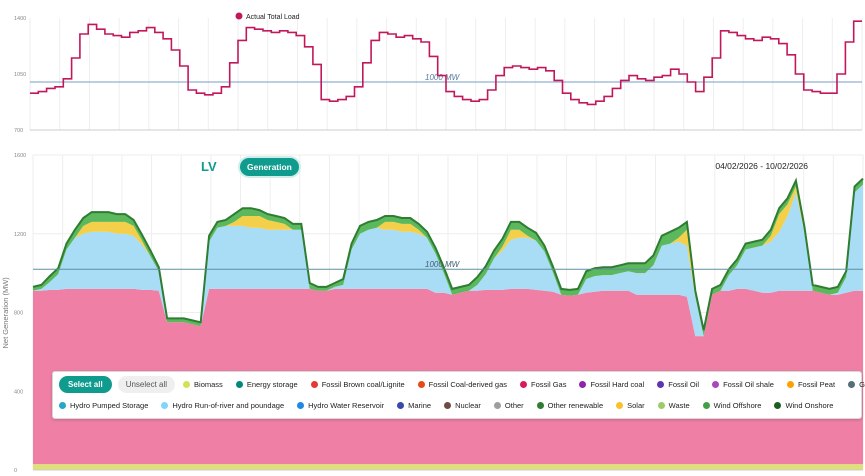 Image resolution: width=865 pixels, height=476 pixels. I want to click on y-tick-label: 700, so click(18, 131).